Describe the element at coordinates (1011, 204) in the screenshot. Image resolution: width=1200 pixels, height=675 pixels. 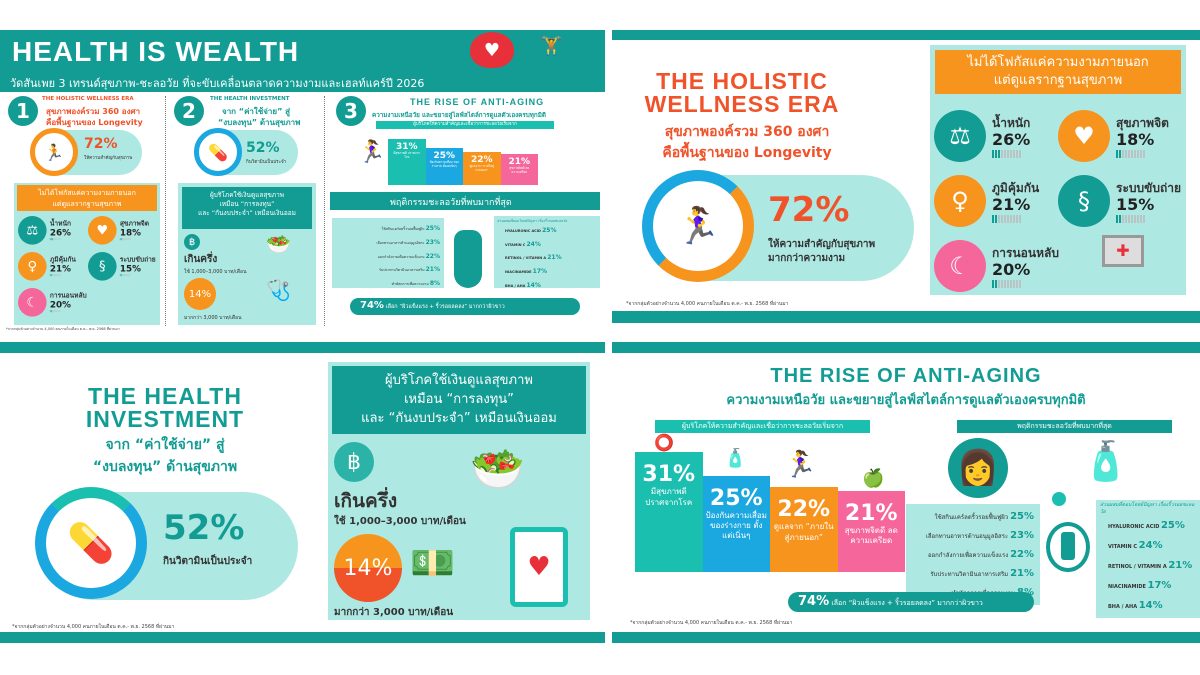
I see `wellness-value: 21%` at that location.